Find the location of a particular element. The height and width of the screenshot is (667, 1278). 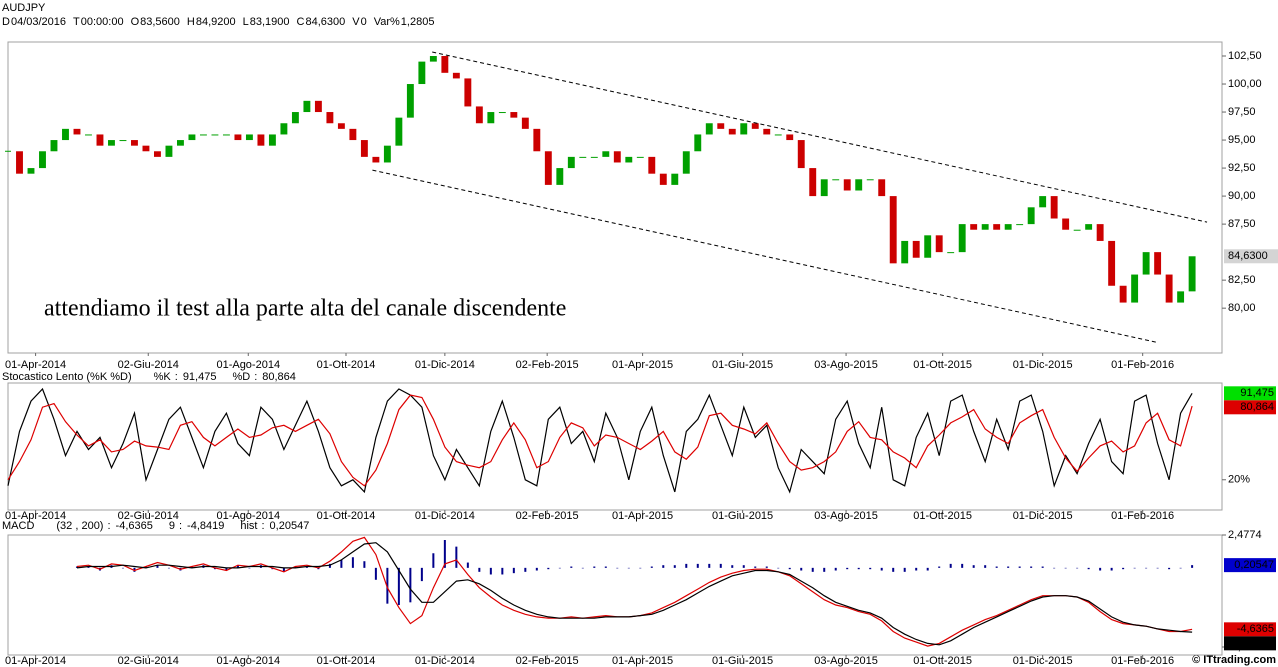

value-box-label: 80,864 is located at coordinates (1257, 407).